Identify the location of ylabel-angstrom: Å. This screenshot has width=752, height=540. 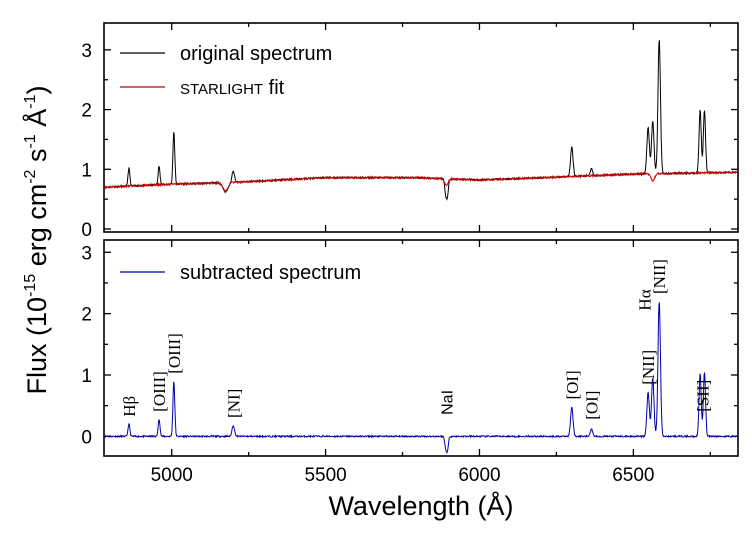
(36, 122).